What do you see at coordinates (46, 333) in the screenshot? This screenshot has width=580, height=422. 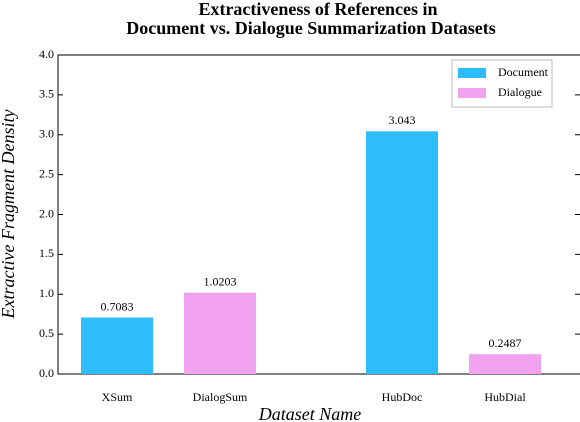 I see `y-tick-label: 0.5` at bounding box center [46, 333].